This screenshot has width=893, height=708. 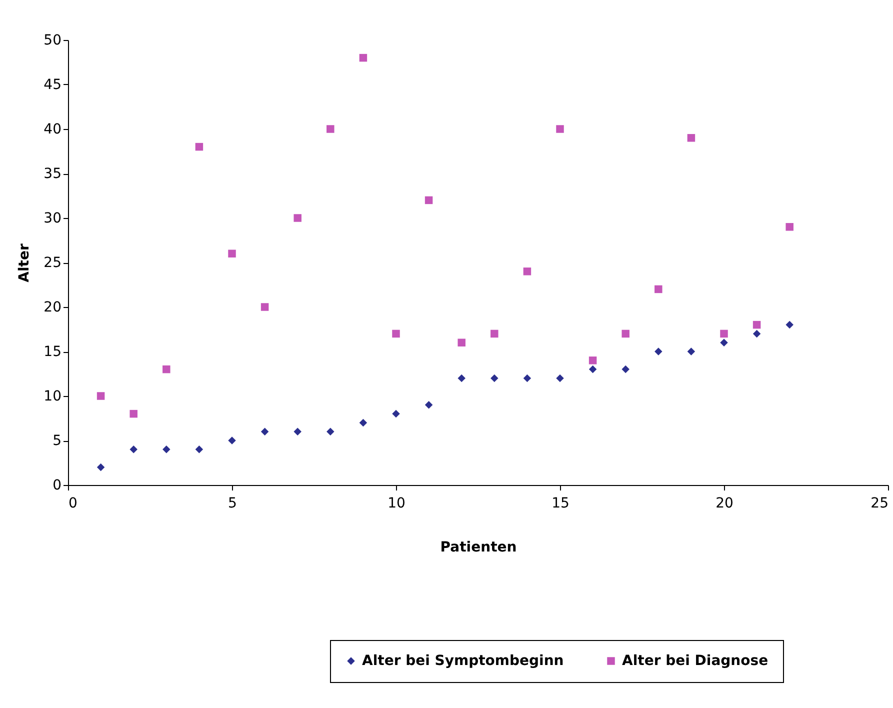 I want to click on y-tick-label: 40, so click(x=53, y=130).